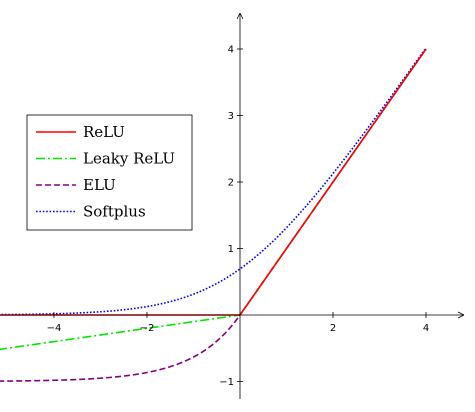  I want to click on y-tick-label: 1, so click(231, 249).